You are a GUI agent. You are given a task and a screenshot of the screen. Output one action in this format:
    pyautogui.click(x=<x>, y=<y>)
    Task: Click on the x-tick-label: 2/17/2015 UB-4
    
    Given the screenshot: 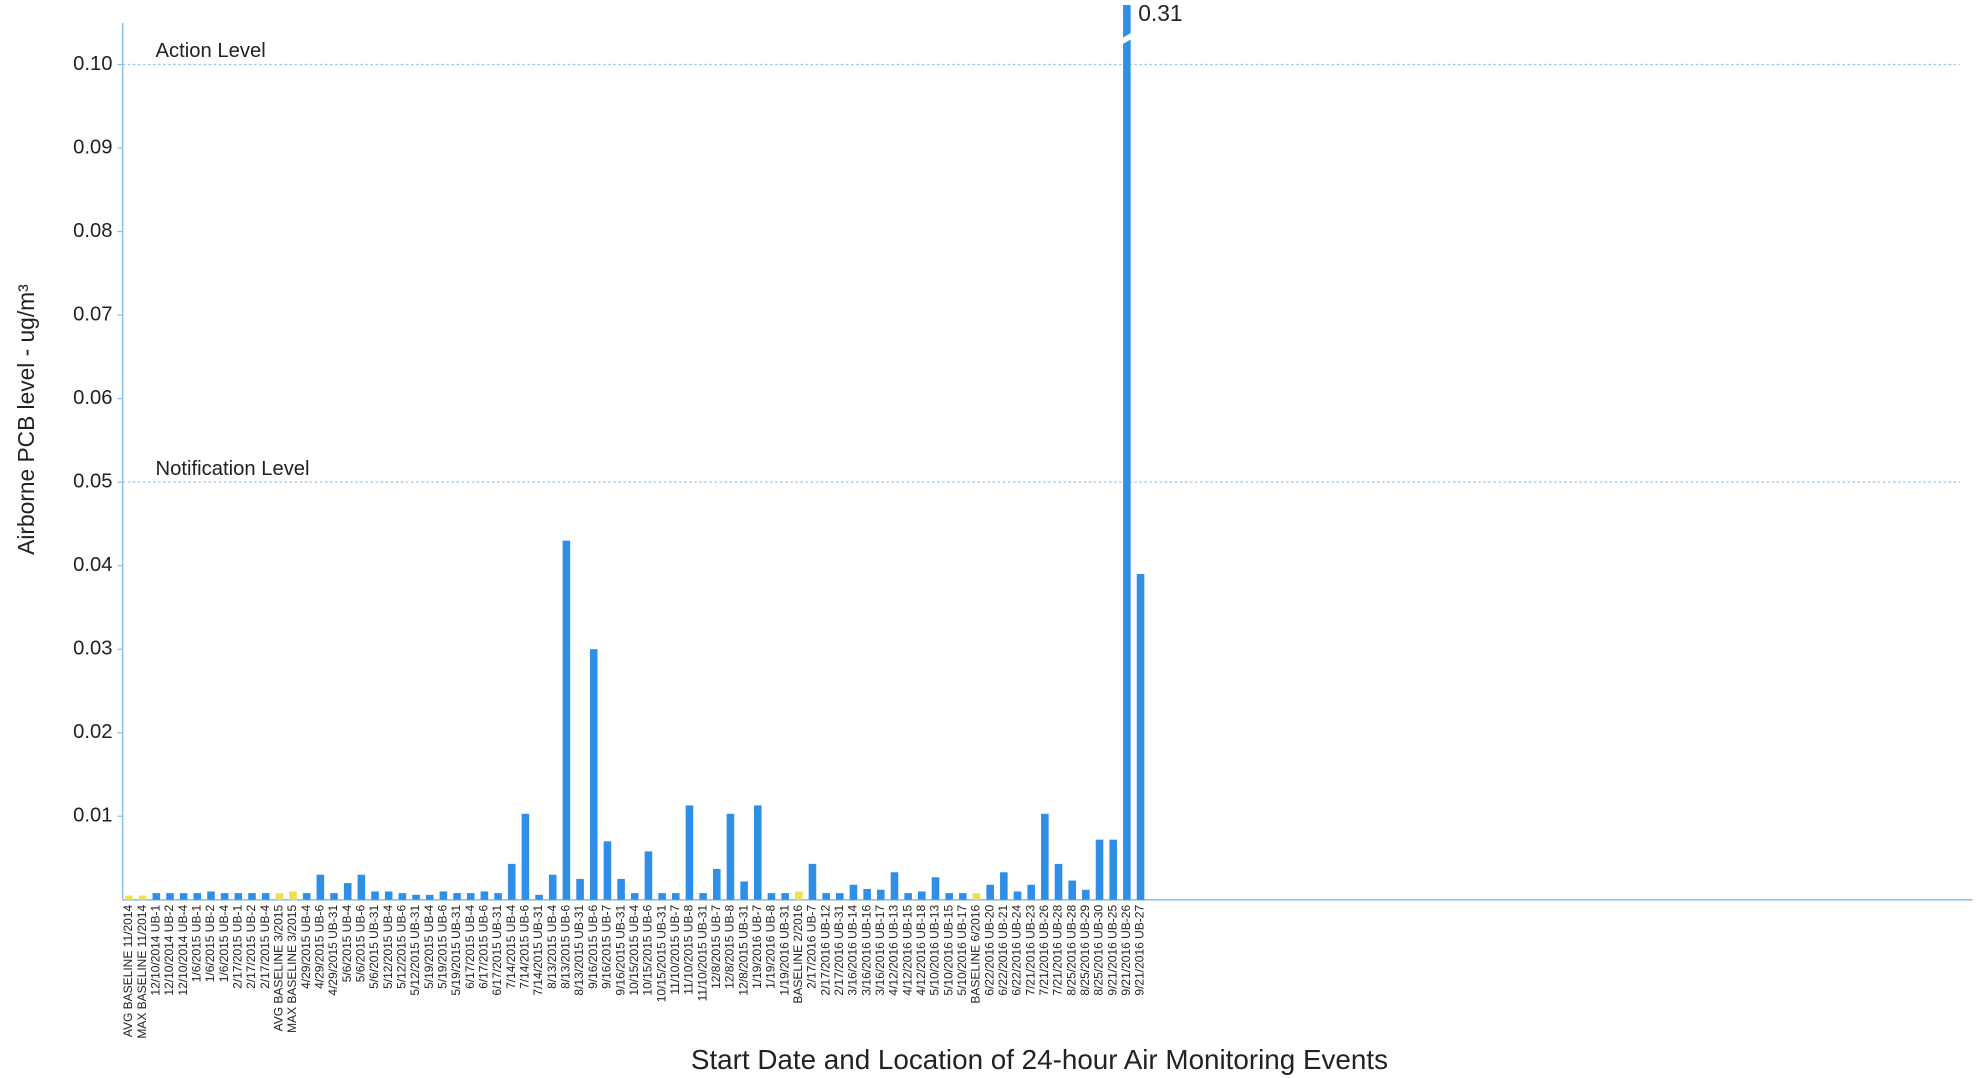 What is the action you would take?
    pyautogui.click(x=265, y=947)
    